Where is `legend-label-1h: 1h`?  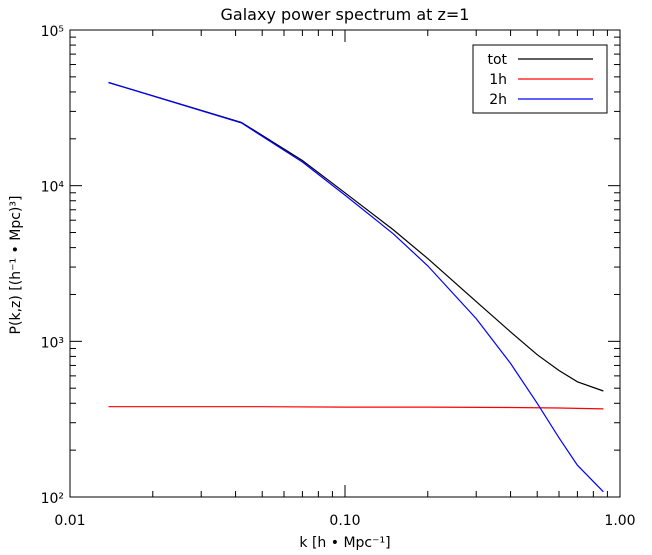
legend-label-1h: 1h is located at coordinates (498, 80).